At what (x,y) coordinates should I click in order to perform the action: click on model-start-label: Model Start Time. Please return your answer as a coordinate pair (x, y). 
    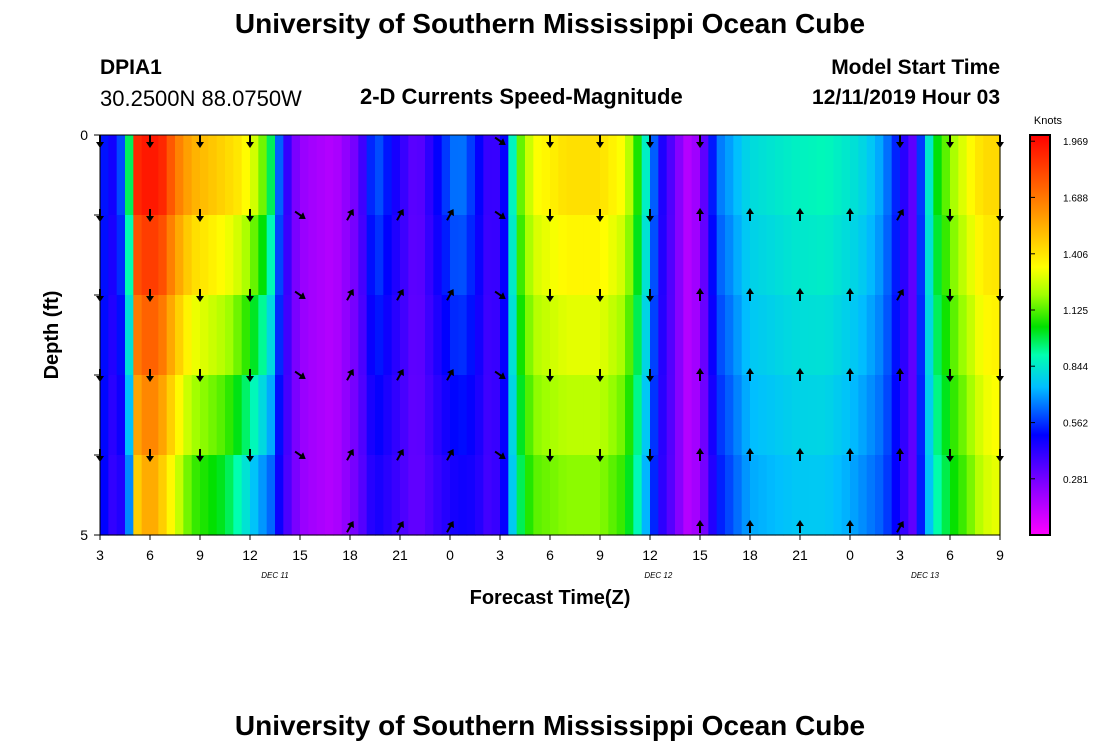
    Looking at the image, I should click on (915, 67).